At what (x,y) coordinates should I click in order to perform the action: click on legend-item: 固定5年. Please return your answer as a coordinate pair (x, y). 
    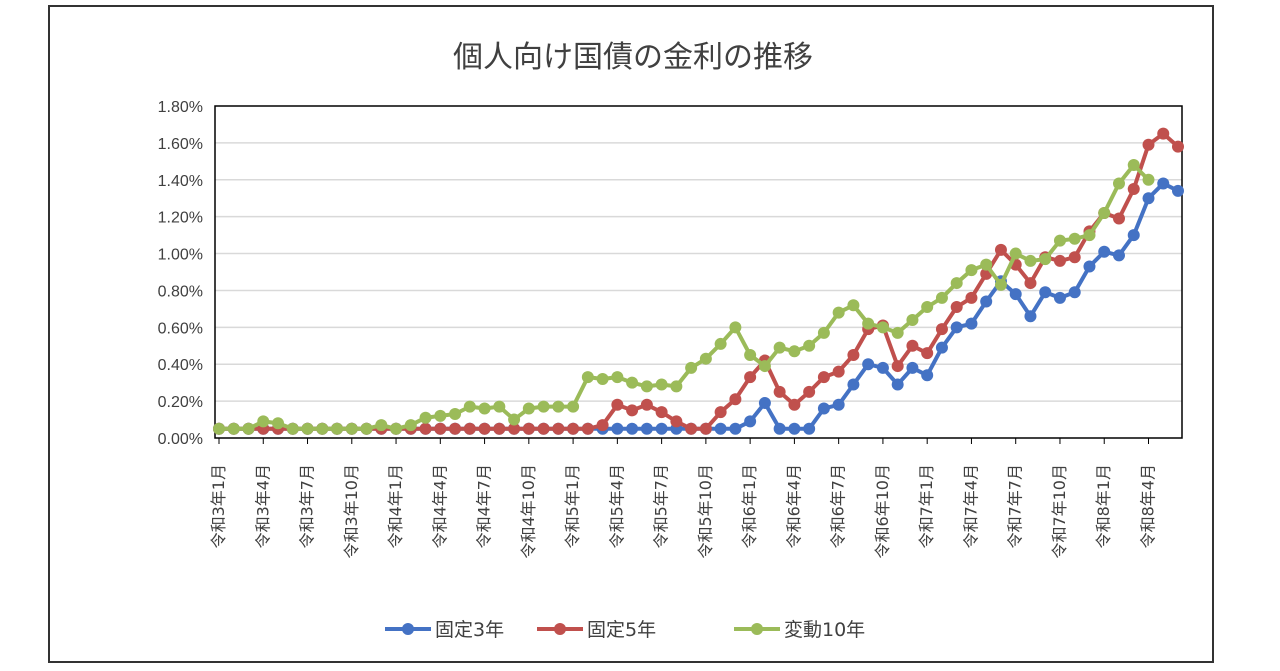
    Looking at the image, I should click on (596, 630).